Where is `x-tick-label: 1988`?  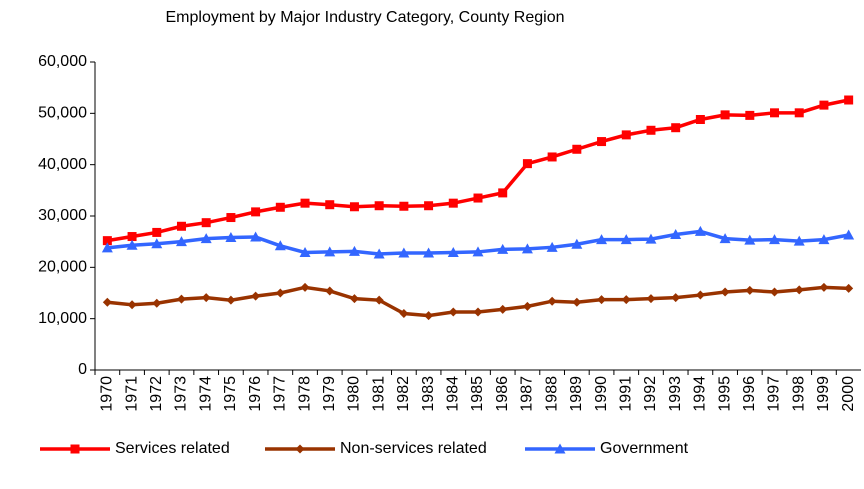 x-tick-label: 1988 is located at coordinates (551, 394).